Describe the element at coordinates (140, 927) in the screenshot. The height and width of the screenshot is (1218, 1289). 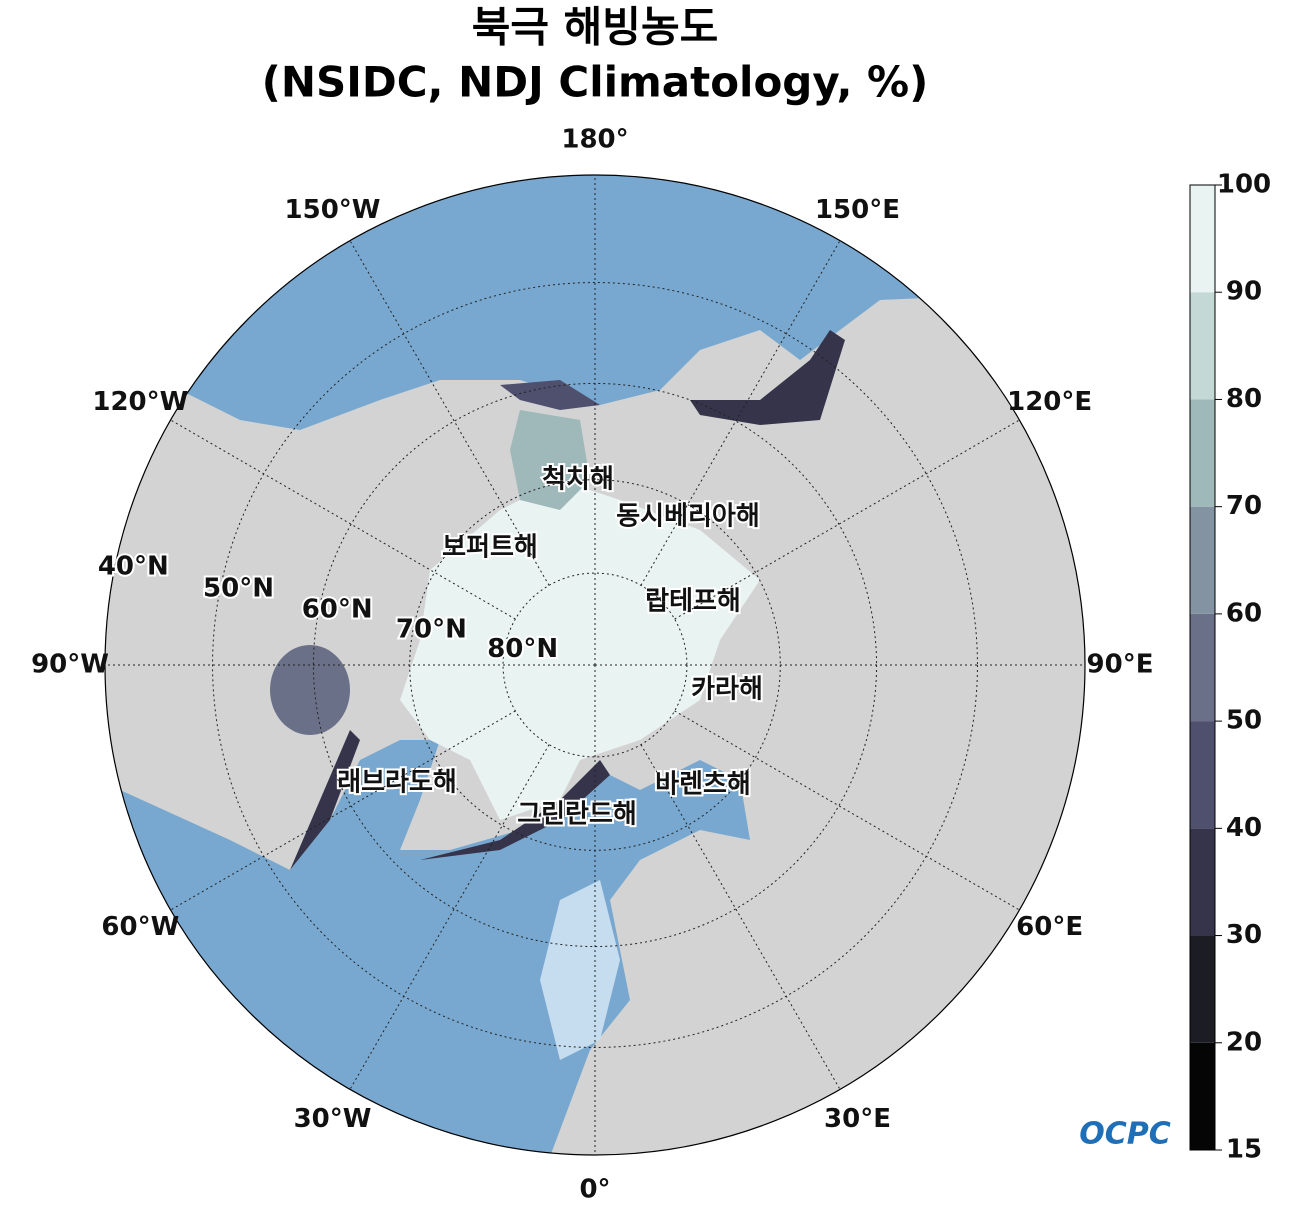
I see `longitude-label: 60°W` at that location.